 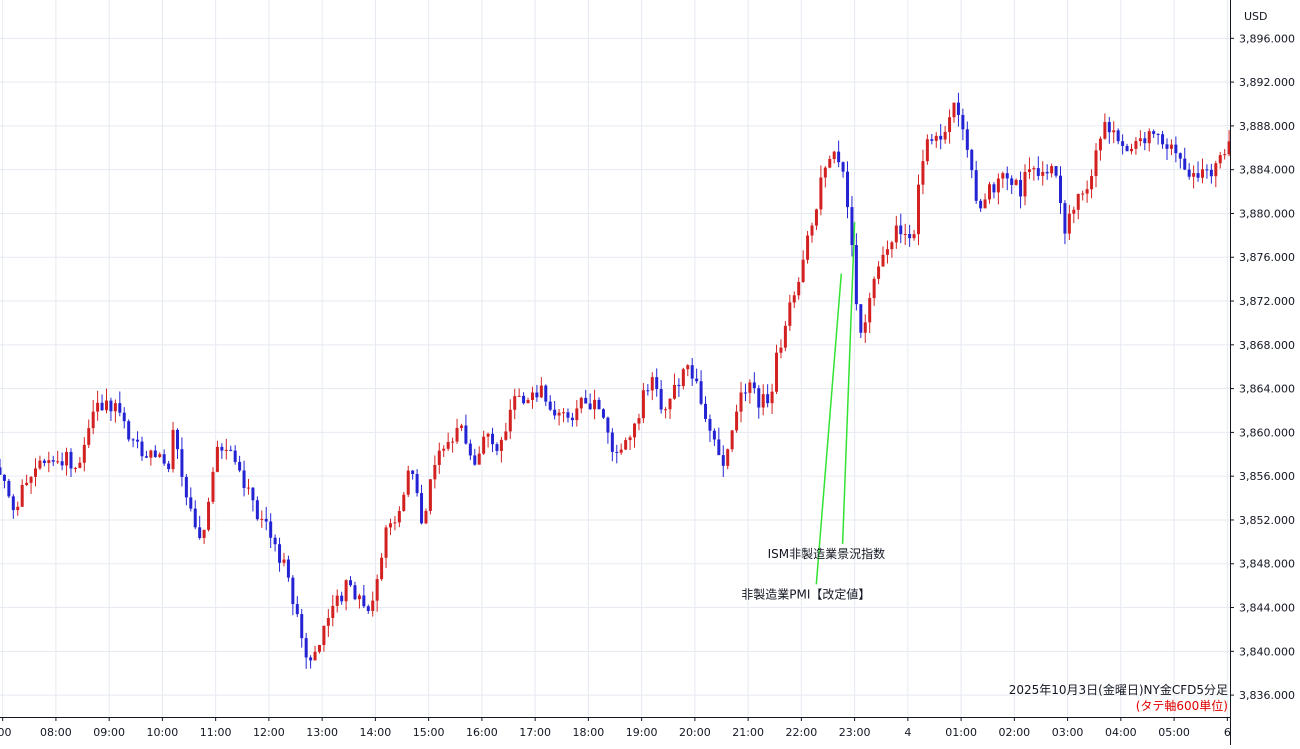 What do you see at coordinates (835, 403) in the screenshot?
I see `annotation-lines` at bounding box center [835, 403].